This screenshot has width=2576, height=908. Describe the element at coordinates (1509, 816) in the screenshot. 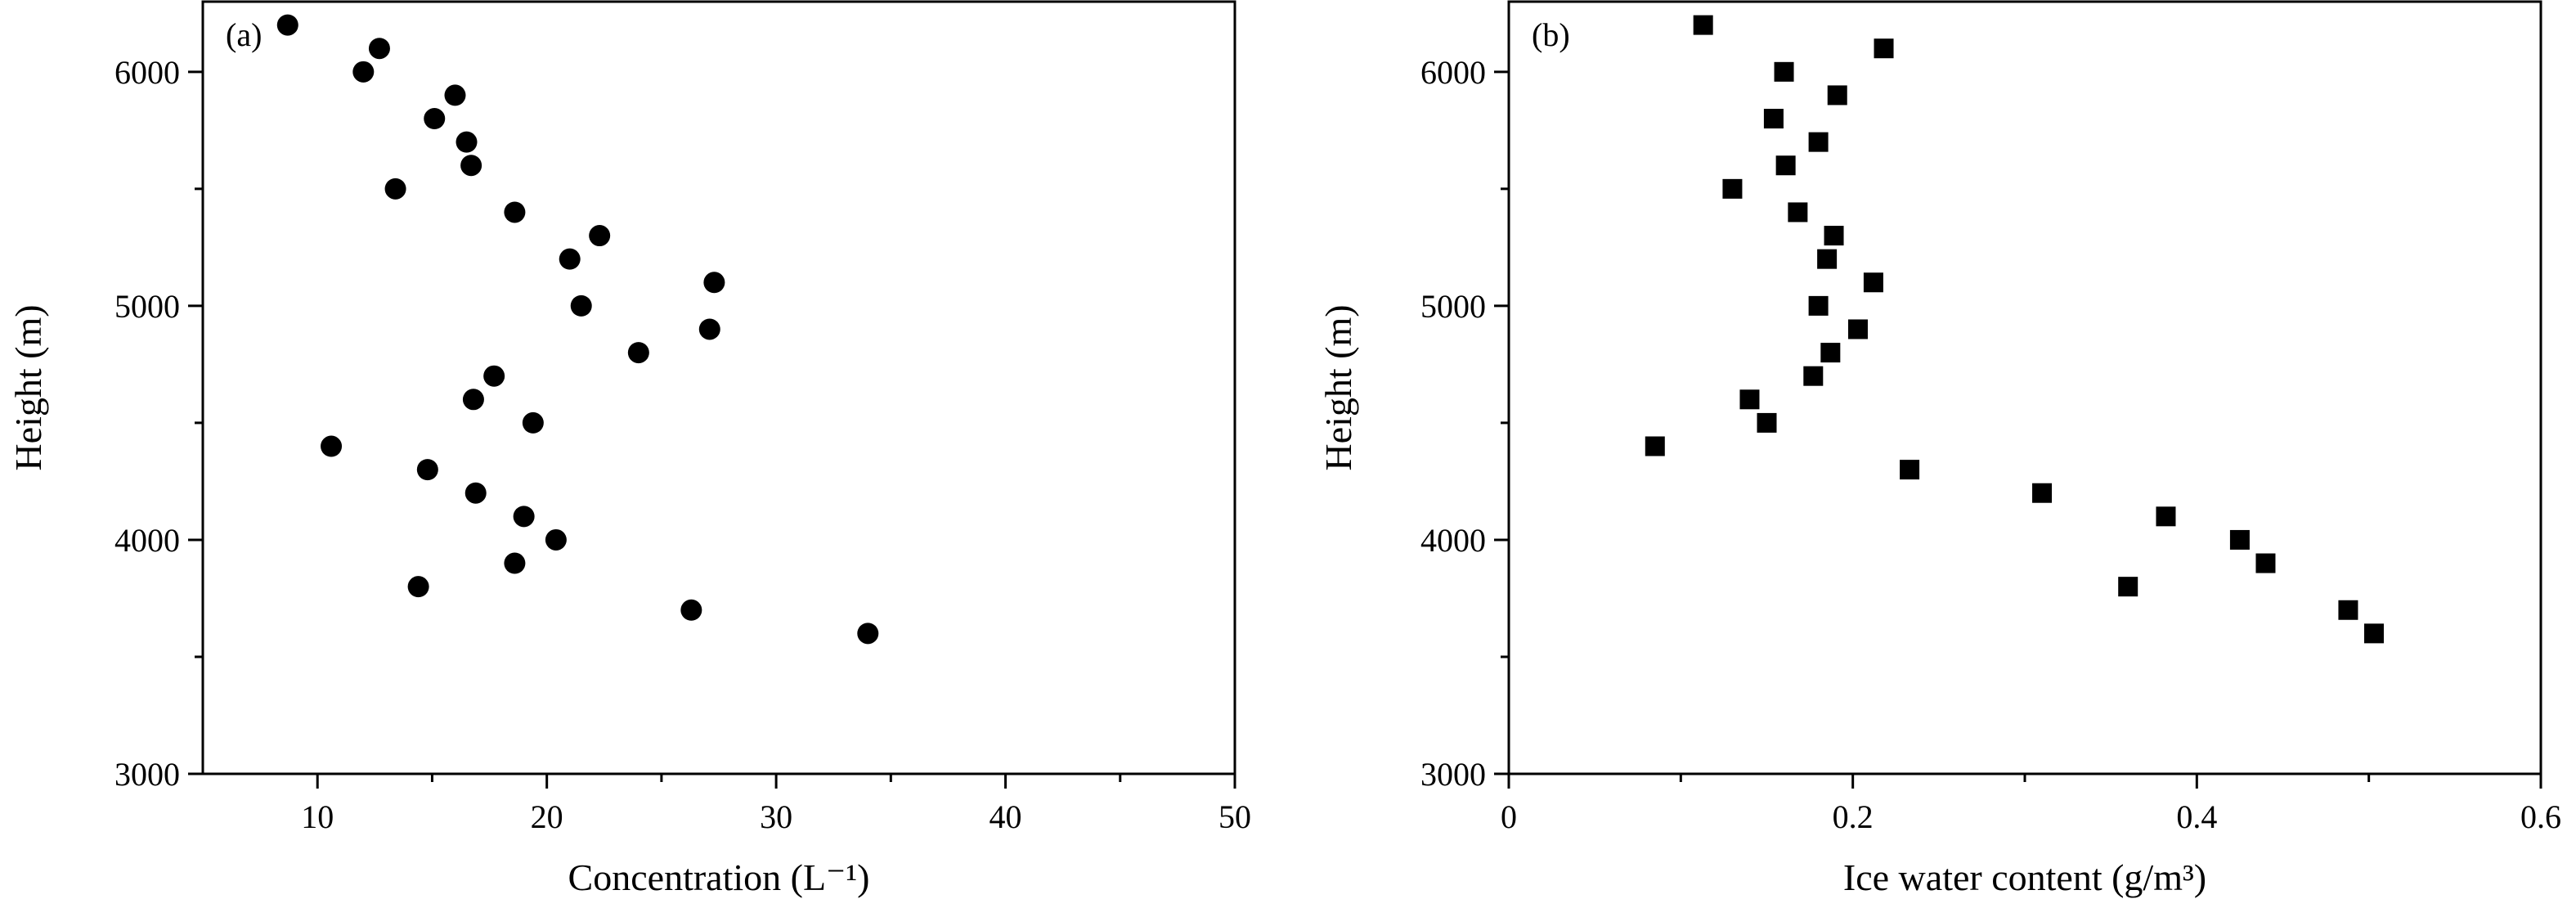

I see `panel-b-x-tick-label: 0` at that location.